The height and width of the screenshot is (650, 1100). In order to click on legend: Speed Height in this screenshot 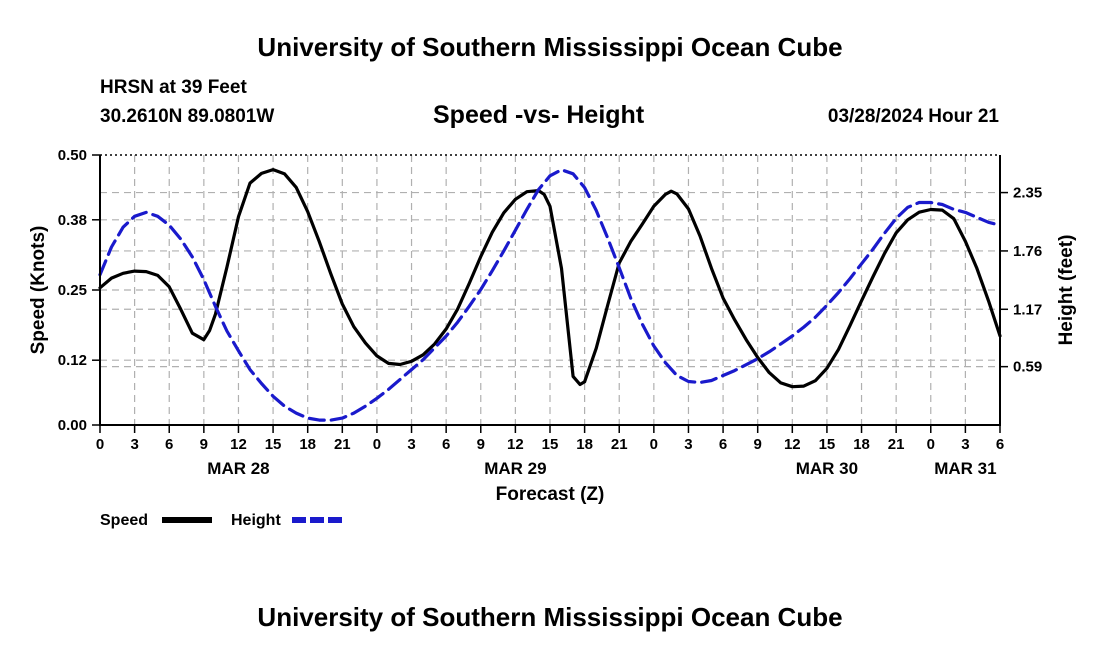, I will do `click(221, 520)`.